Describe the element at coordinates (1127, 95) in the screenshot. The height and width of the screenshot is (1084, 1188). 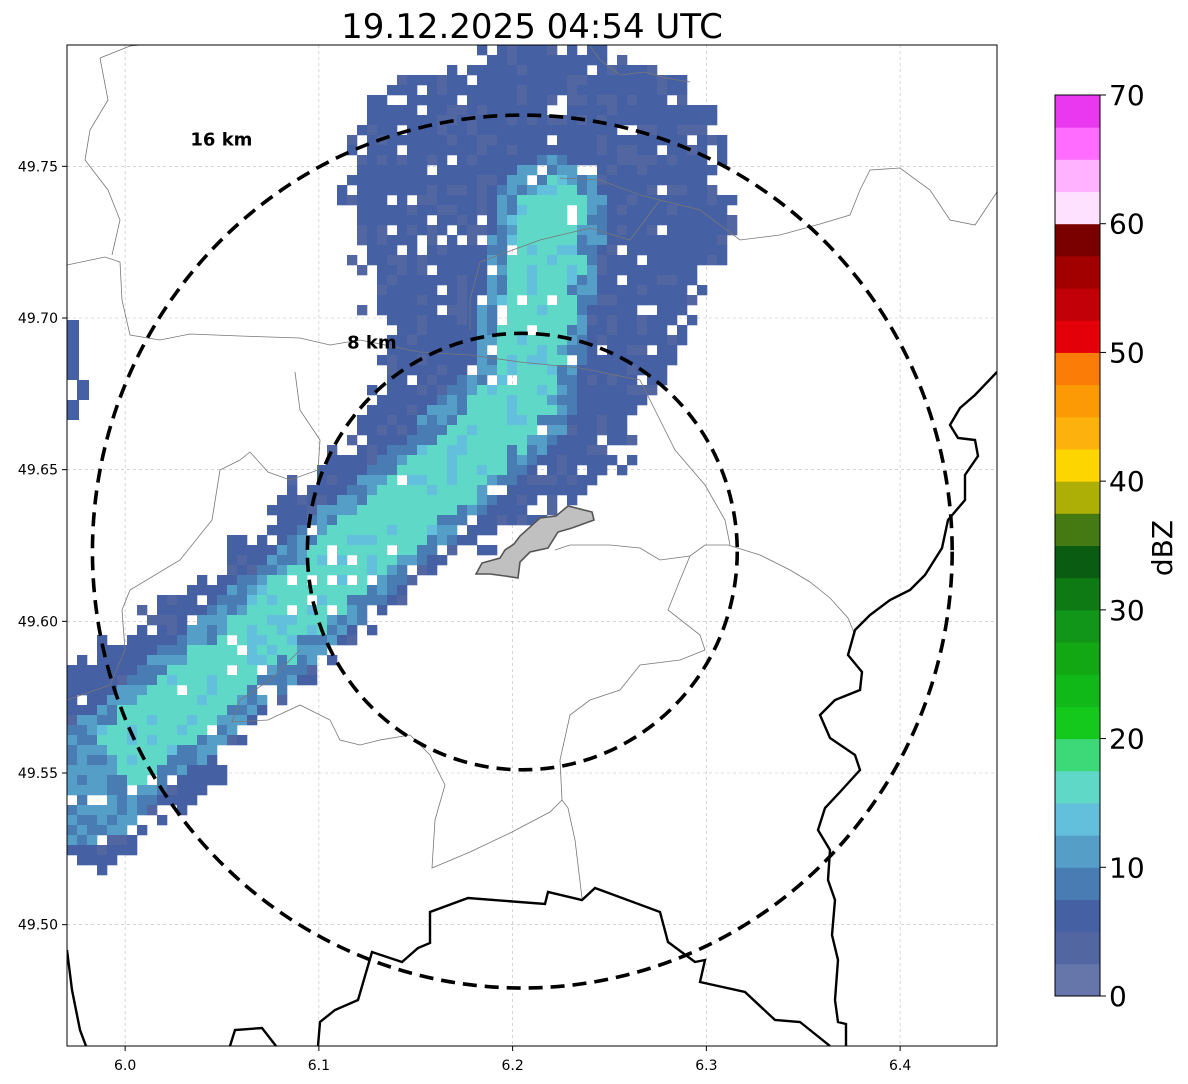
I see `colorbar-tick-label: 70` at that location.